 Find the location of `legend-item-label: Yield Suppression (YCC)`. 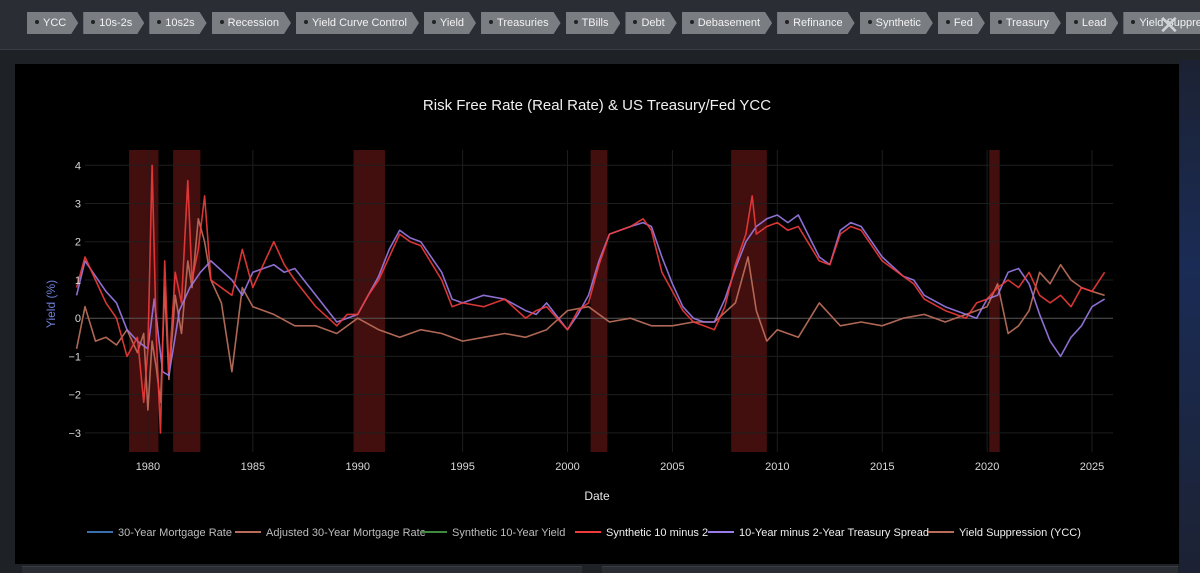

legend-item-label: Yield Suppression (YCC) is located at coordinates (1020, 533).